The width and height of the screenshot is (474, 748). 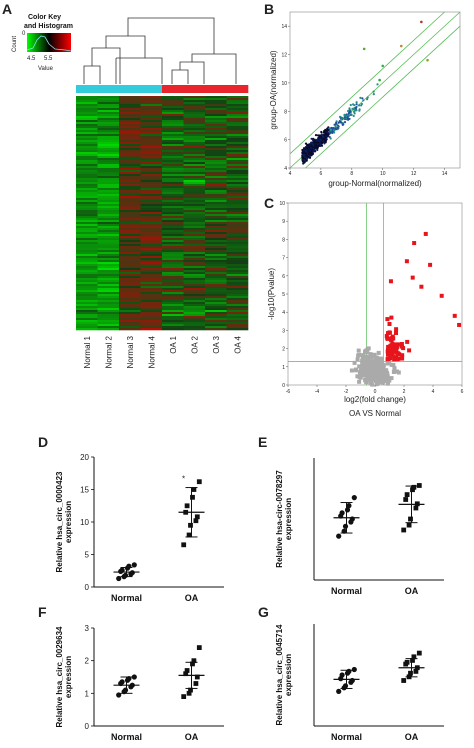 What do you see at coordinates (285, 141) in the screenshot?
I see `y-tick-label: 6` at bounding box center [285, 141].